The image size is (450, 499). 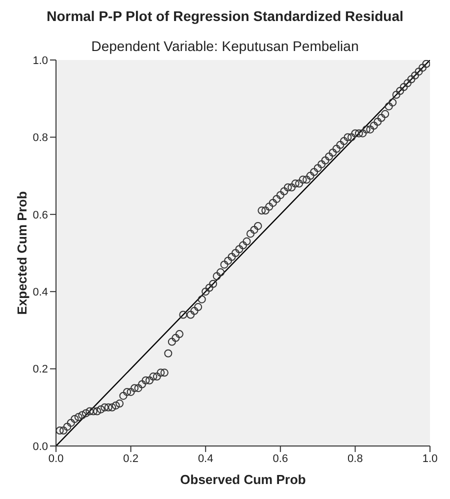 What do you see at coordinates (22, 253) in the screenshot?
I see `y-axis-title: Expected Cum Prob` at bounding box center [22, 253].